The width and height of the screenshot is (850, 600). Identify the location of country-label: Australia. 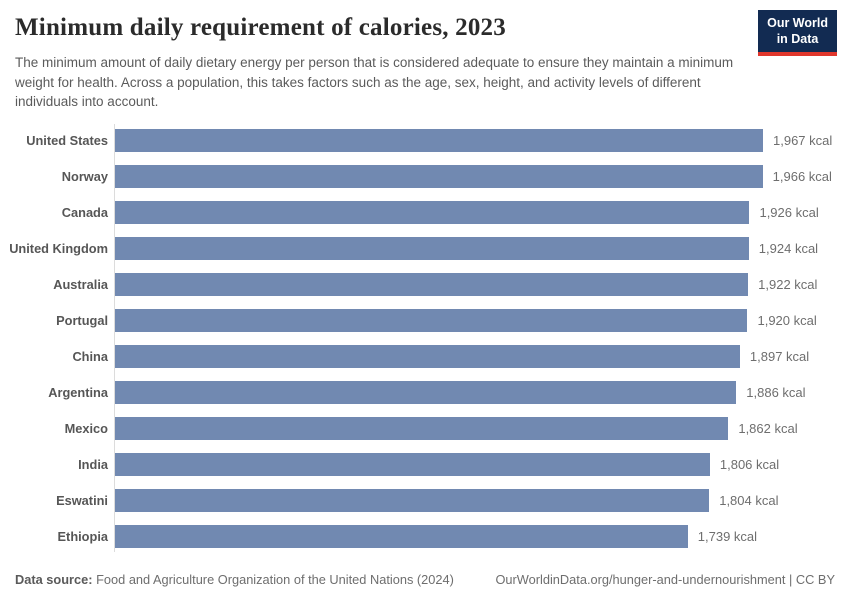
(80, 284).